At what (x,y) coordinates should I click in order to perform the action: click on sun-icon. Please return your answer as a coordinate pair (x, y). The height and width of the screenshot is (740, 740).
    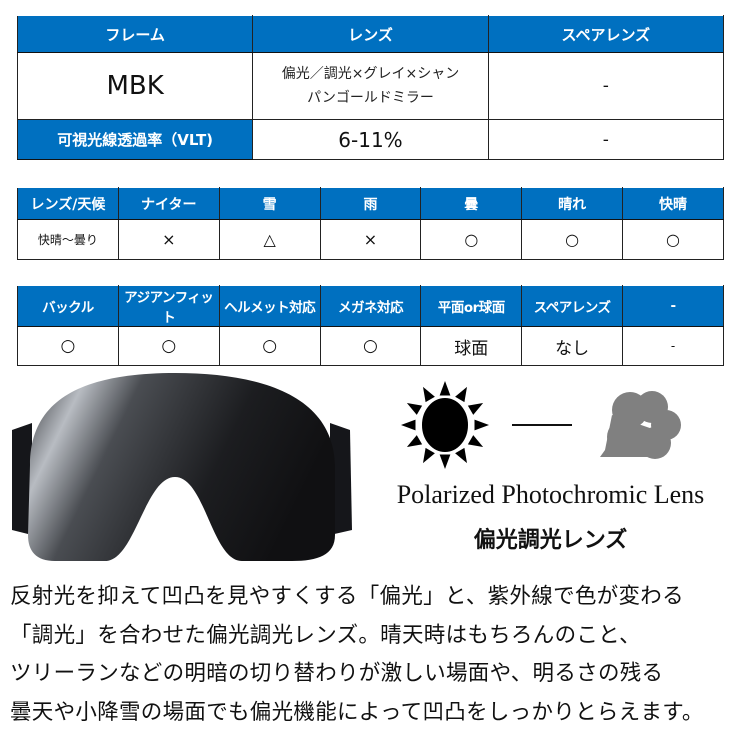
    Looking at the image, I should click on (445, 425).